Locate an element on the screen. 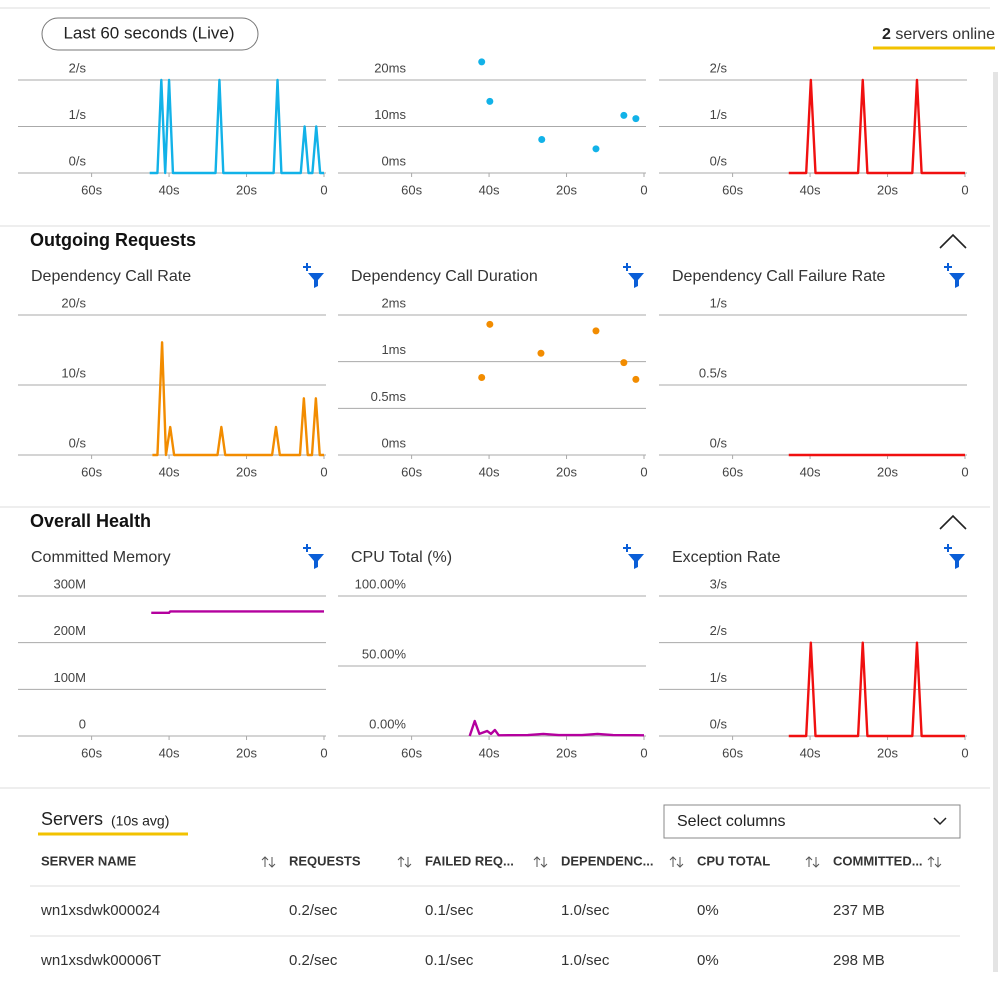 This screenshot has width=999, height=983. servers-online: 2 servers online is located at coordinates (938, 34).